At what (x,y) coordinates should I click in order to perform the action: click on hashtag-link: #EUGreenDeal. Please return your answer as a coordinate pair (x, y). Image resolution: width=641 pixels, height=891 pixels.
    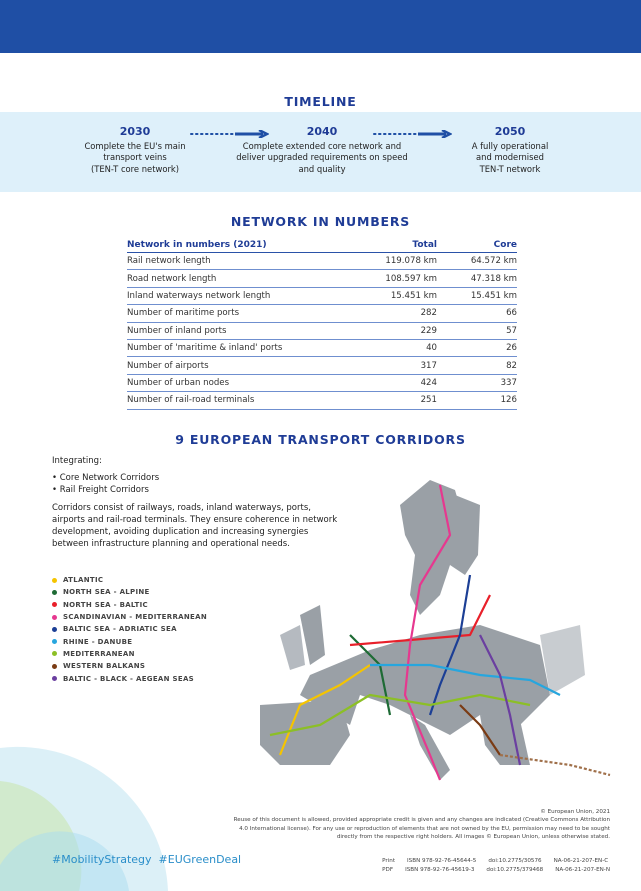
    Looking at the image, I should click on (200, 859).